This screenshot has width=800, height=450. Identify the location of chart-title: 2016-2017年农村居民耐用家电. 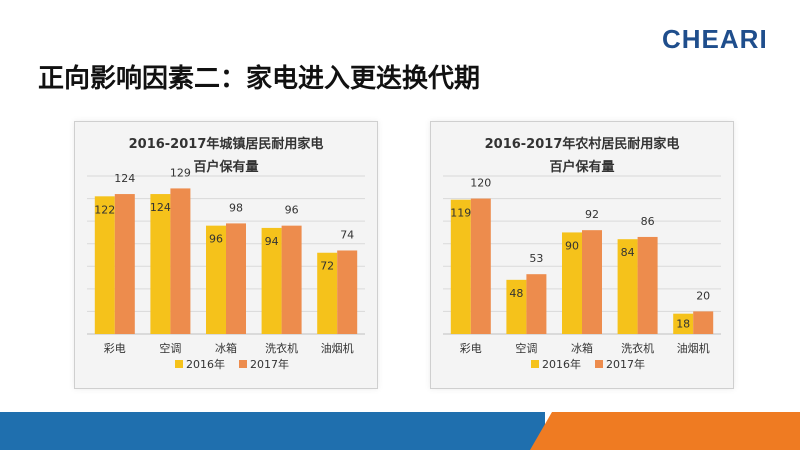
(582, 144).